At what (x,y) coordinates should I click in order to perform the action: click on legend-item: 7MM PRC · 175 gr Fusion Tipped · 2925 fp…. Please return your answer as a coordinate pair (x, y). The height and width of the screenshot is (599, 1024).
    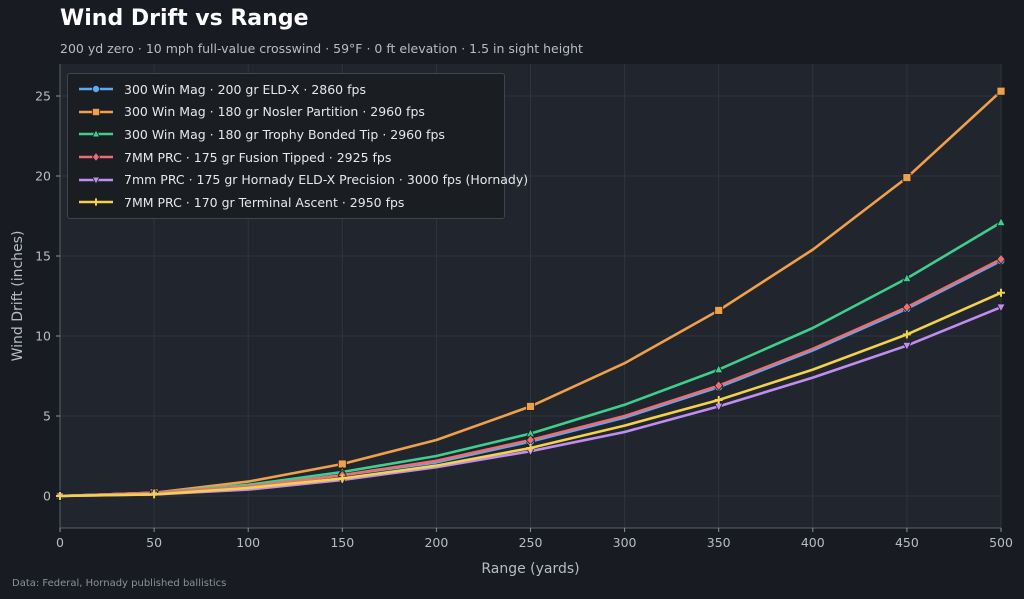
    Looking at the image, I should click on (287, 157).